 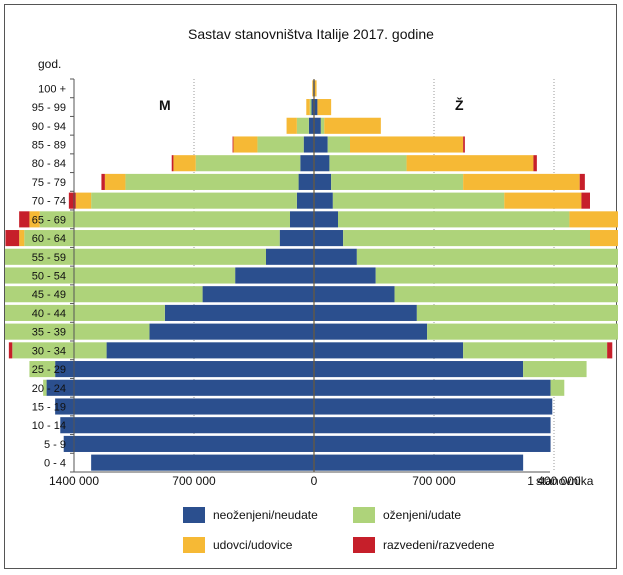 I want to click on y-tick-label: 25 - 29, so click(x=49, y=370).